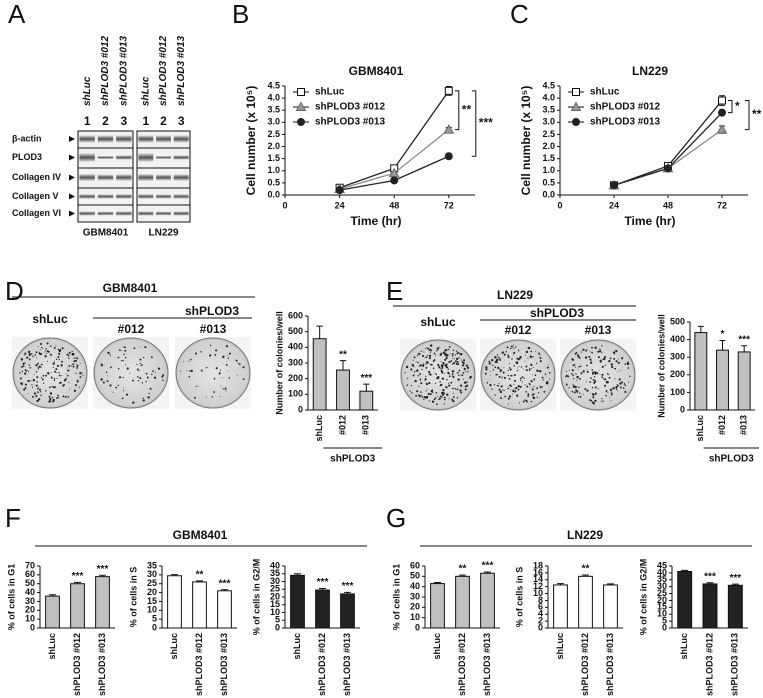  What do you see at coordinates (87, 121) in the screenshot?
I see `lane-number: 1` at bounding box center [87, 121].